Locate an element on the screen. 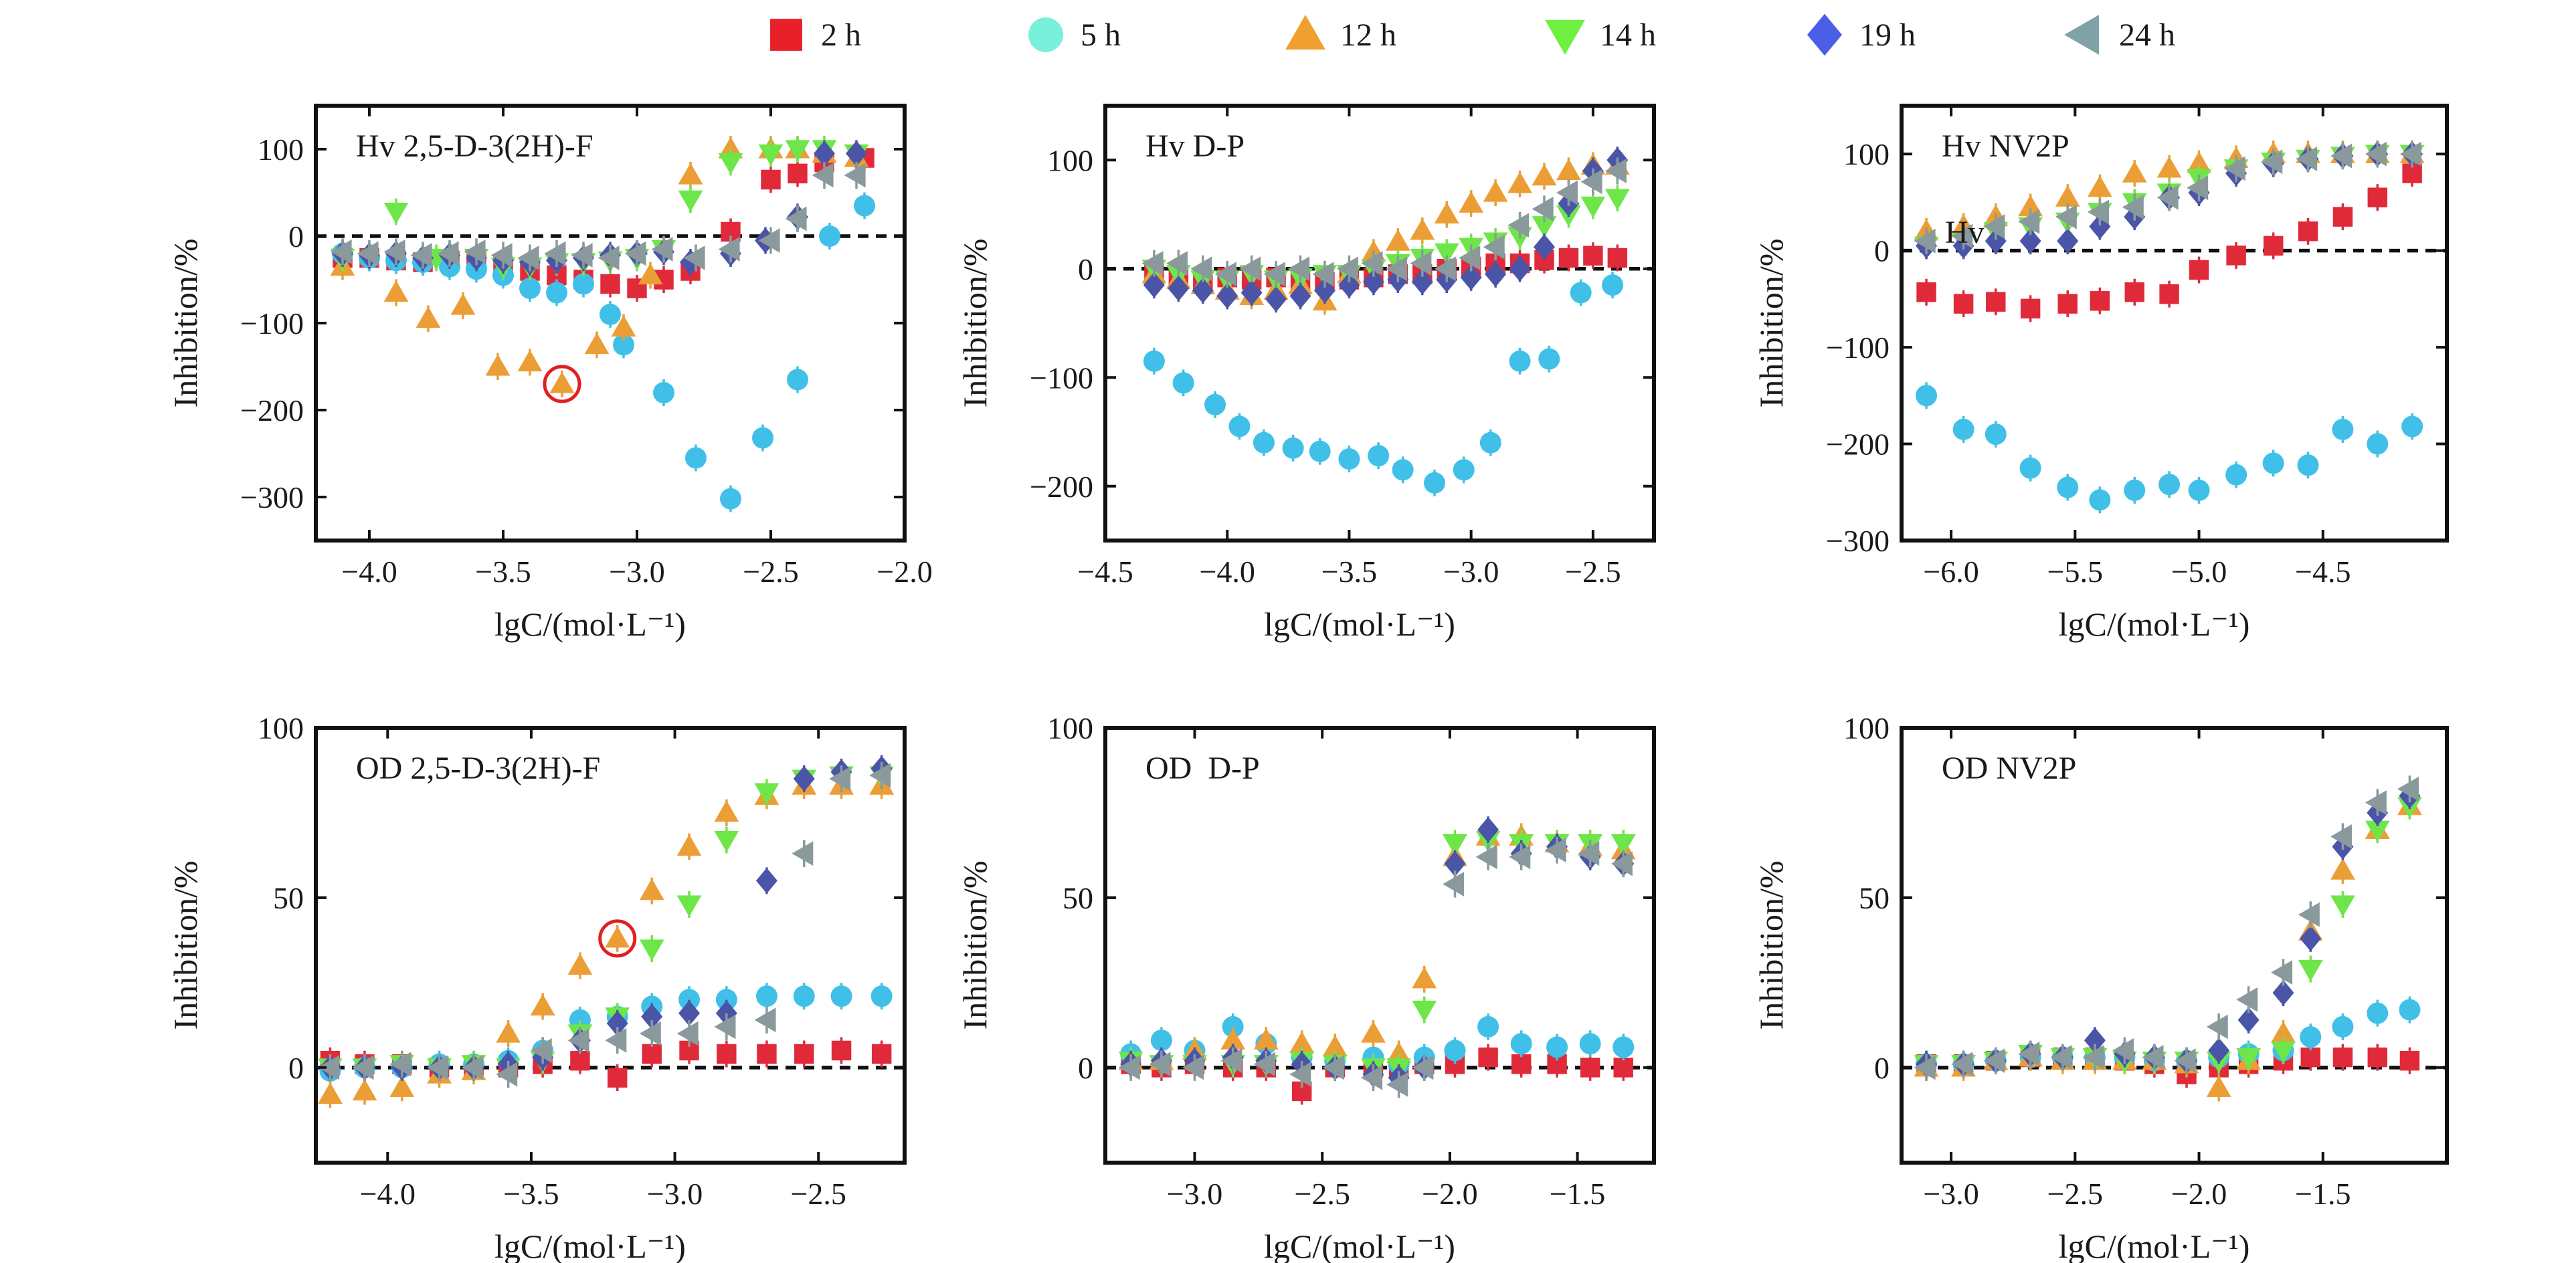 The image size is (2576, 1263). panel-title: Hv 2,5-D-3(2H)-F is located at coordinates (475, 146).